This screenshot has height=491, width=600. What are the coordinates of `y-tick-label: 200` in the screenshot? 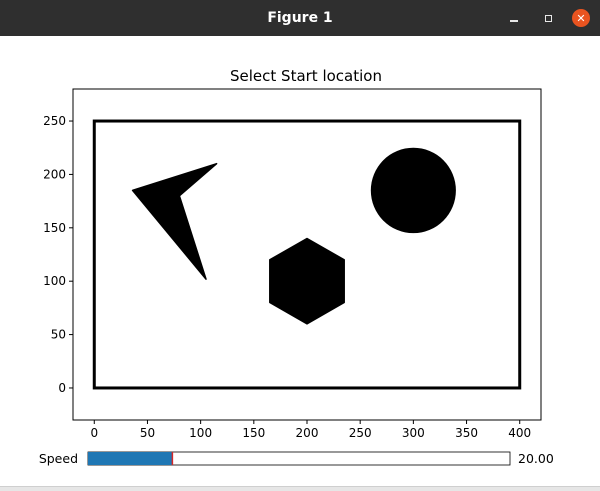 It's located at (54, 174).